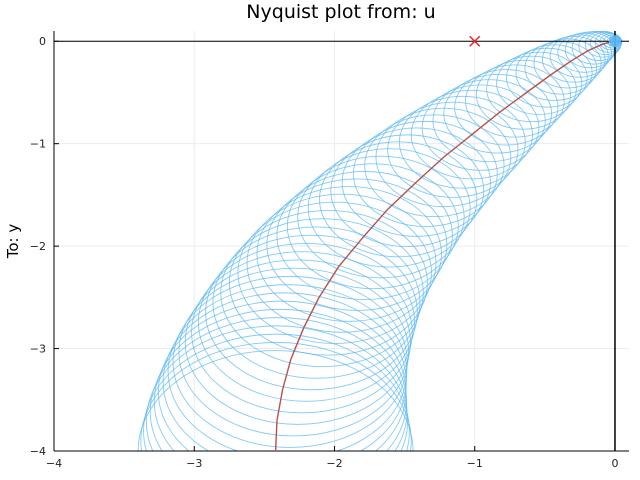  I want to click on y-axis-label: To: y, so click(13, 242).